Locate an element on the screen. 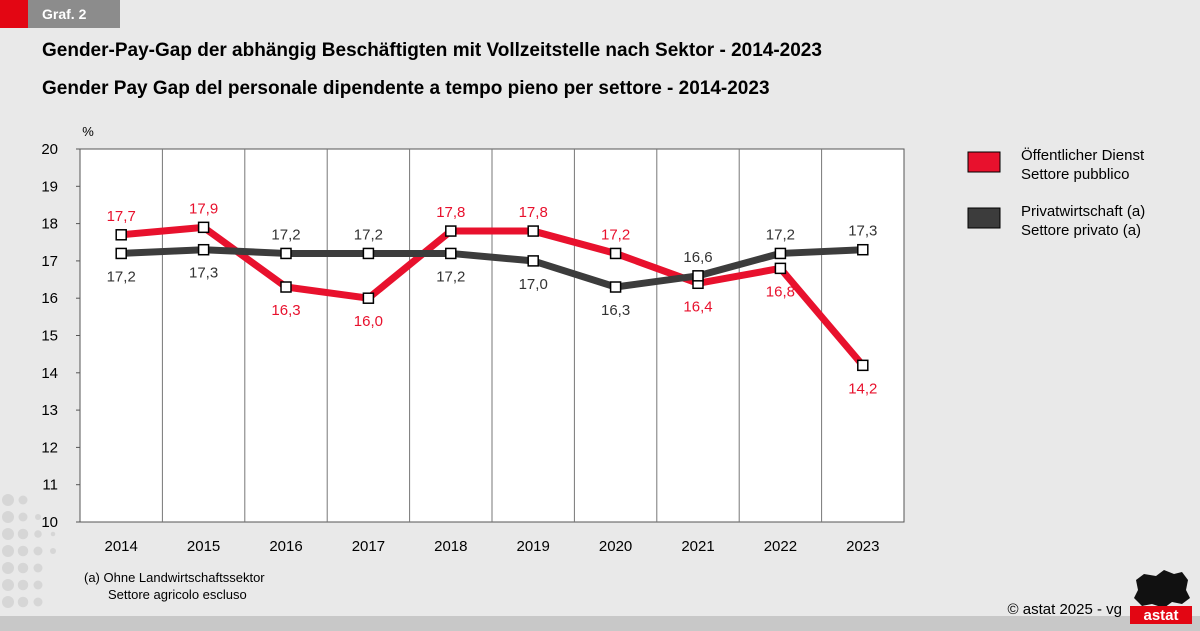 This screenshot has height=631, width=1200. x-tick-label: 2021 is located at coordinates (697, 546).